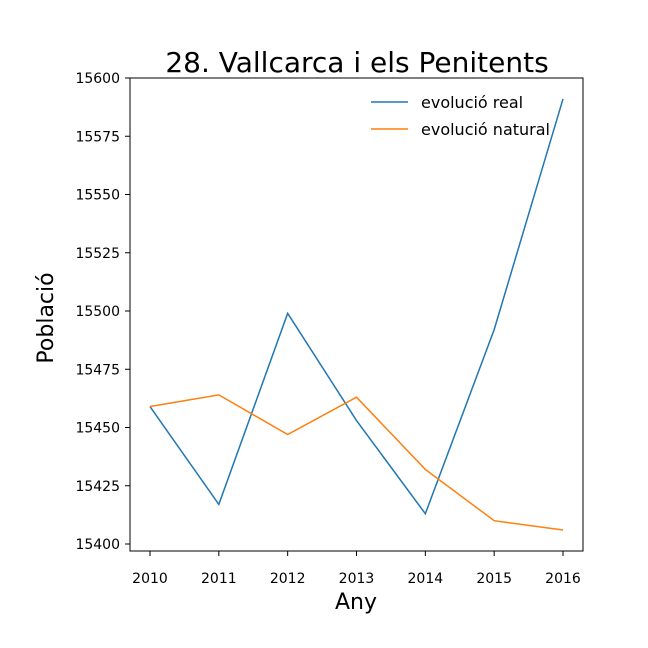  Describe the element at coordinates (97, 312) in the screenshot. I see `y-tick-label: 15500` at that location.